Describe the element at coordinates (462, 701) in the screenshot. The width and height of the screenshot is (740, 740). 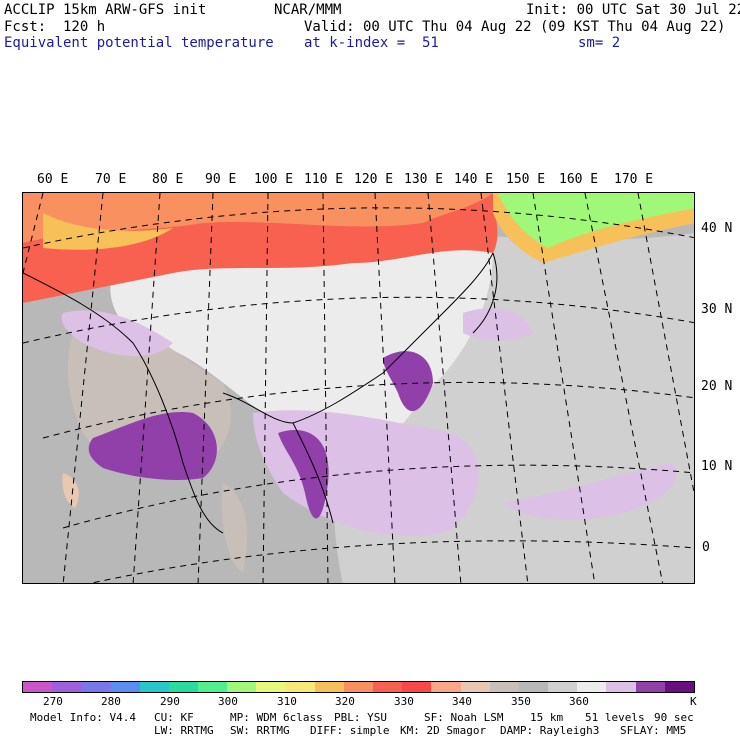
I see `colorbar-tick-label: 340` at that location.